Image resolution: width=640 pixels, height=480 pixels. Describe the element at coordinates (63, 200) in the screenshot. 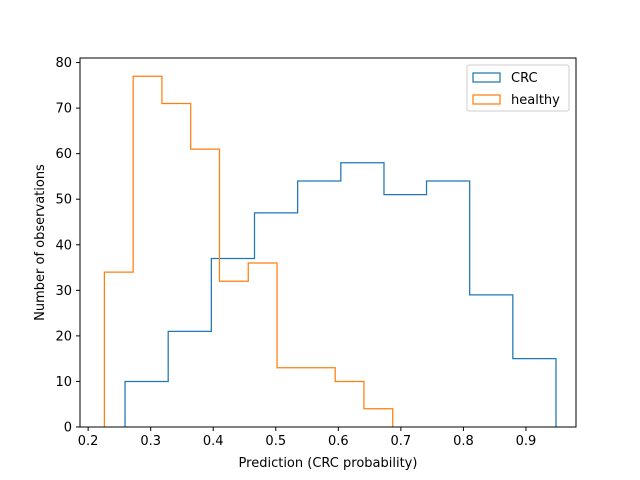

I see `y-tick-label: 50` at that location.